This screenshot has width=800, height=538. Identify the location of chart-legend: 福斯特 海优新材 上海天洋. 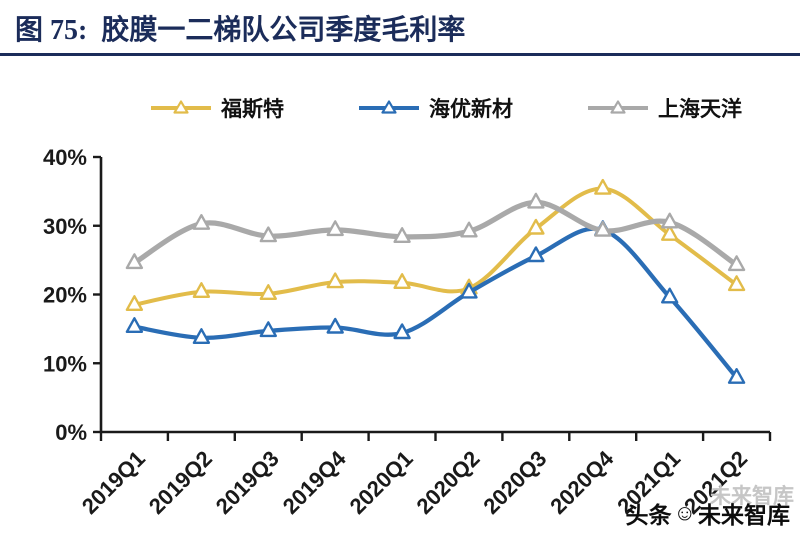
(446, 108).